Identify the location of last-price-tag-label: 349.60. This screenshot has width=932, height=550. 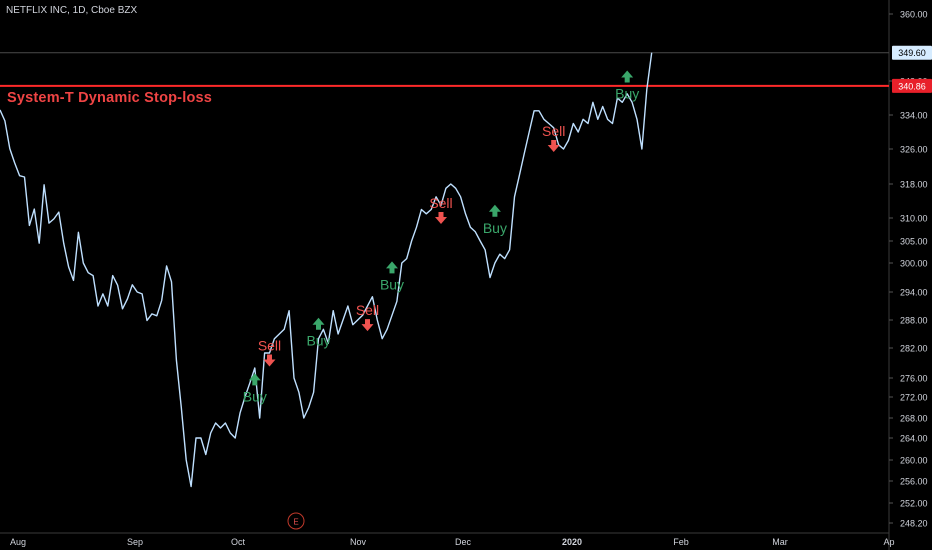
(912, 53).